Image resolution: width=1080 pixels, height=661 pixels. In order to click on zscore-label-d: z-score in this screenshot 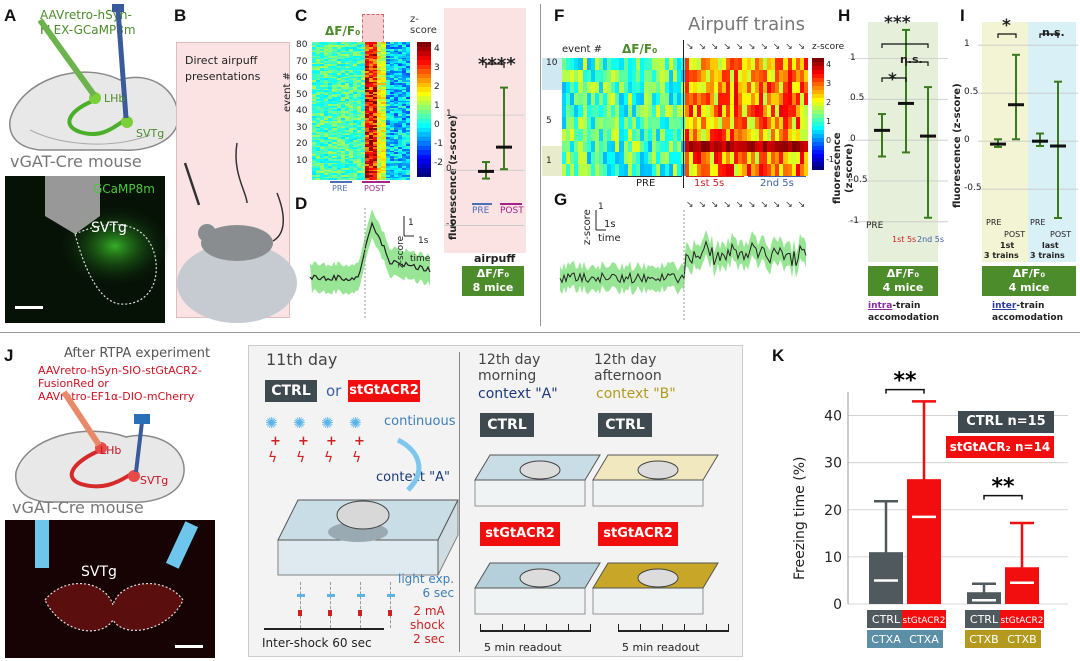, I will do `click(401, 251)`.